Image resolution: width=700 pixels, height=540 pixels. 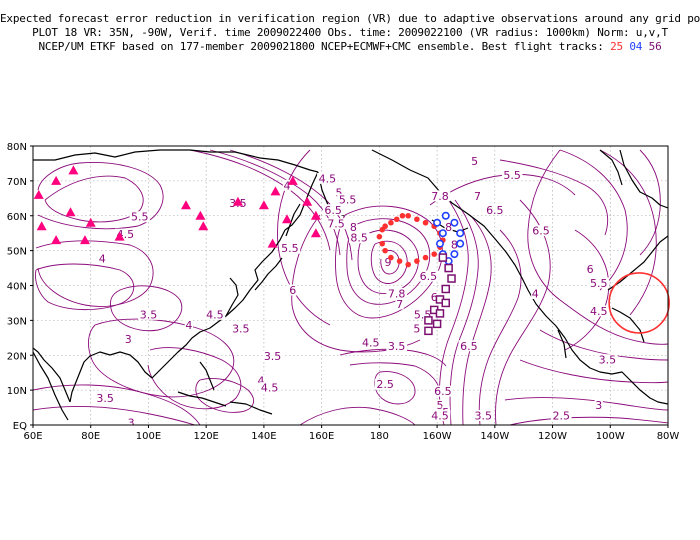 I want to click on latitude-tick-label: 10N, so click(x=17, y=391).